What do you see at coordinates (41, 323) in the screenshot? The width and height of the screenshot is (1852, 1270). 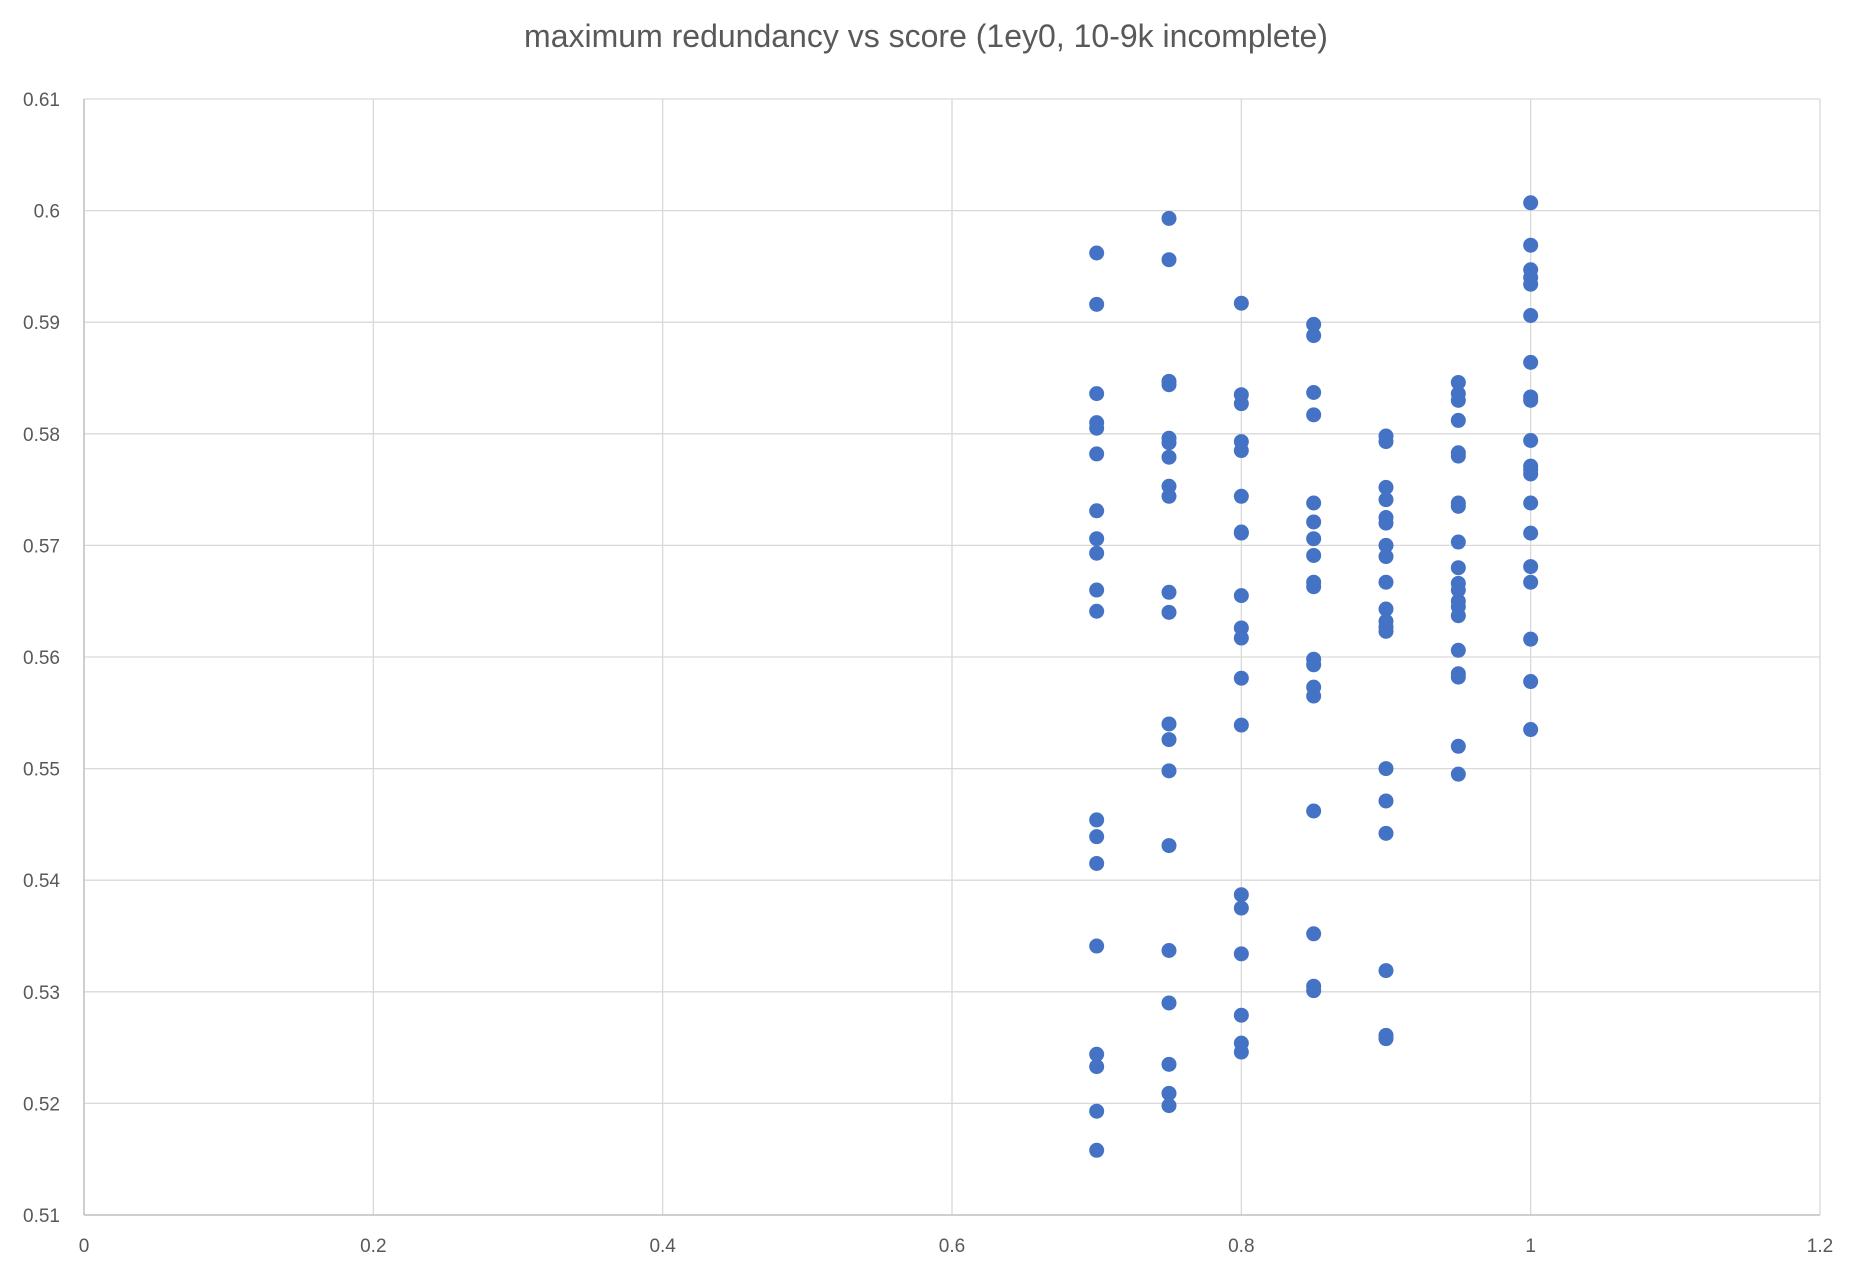 I see `y-tick-label: 0.59` at bounding box center [41, 323].